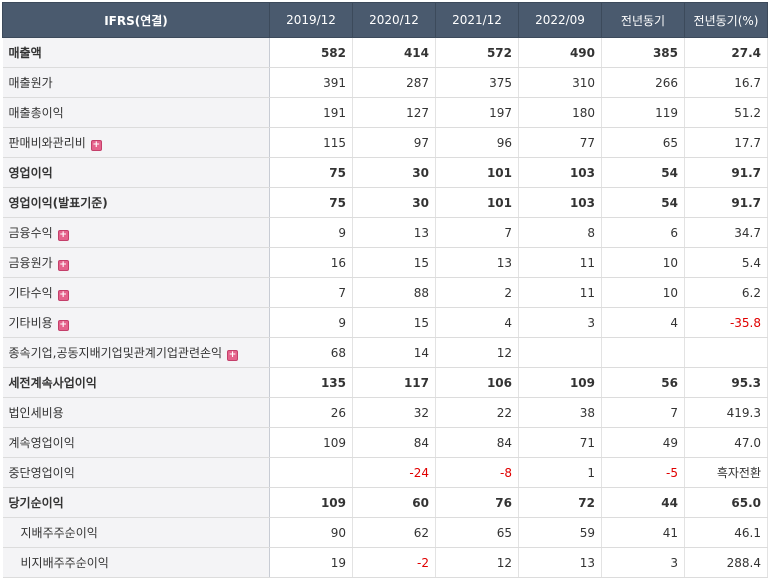  Describe the element at coordinates (311, 232) in the screenshot. I see `value-cell: 9` at that location.